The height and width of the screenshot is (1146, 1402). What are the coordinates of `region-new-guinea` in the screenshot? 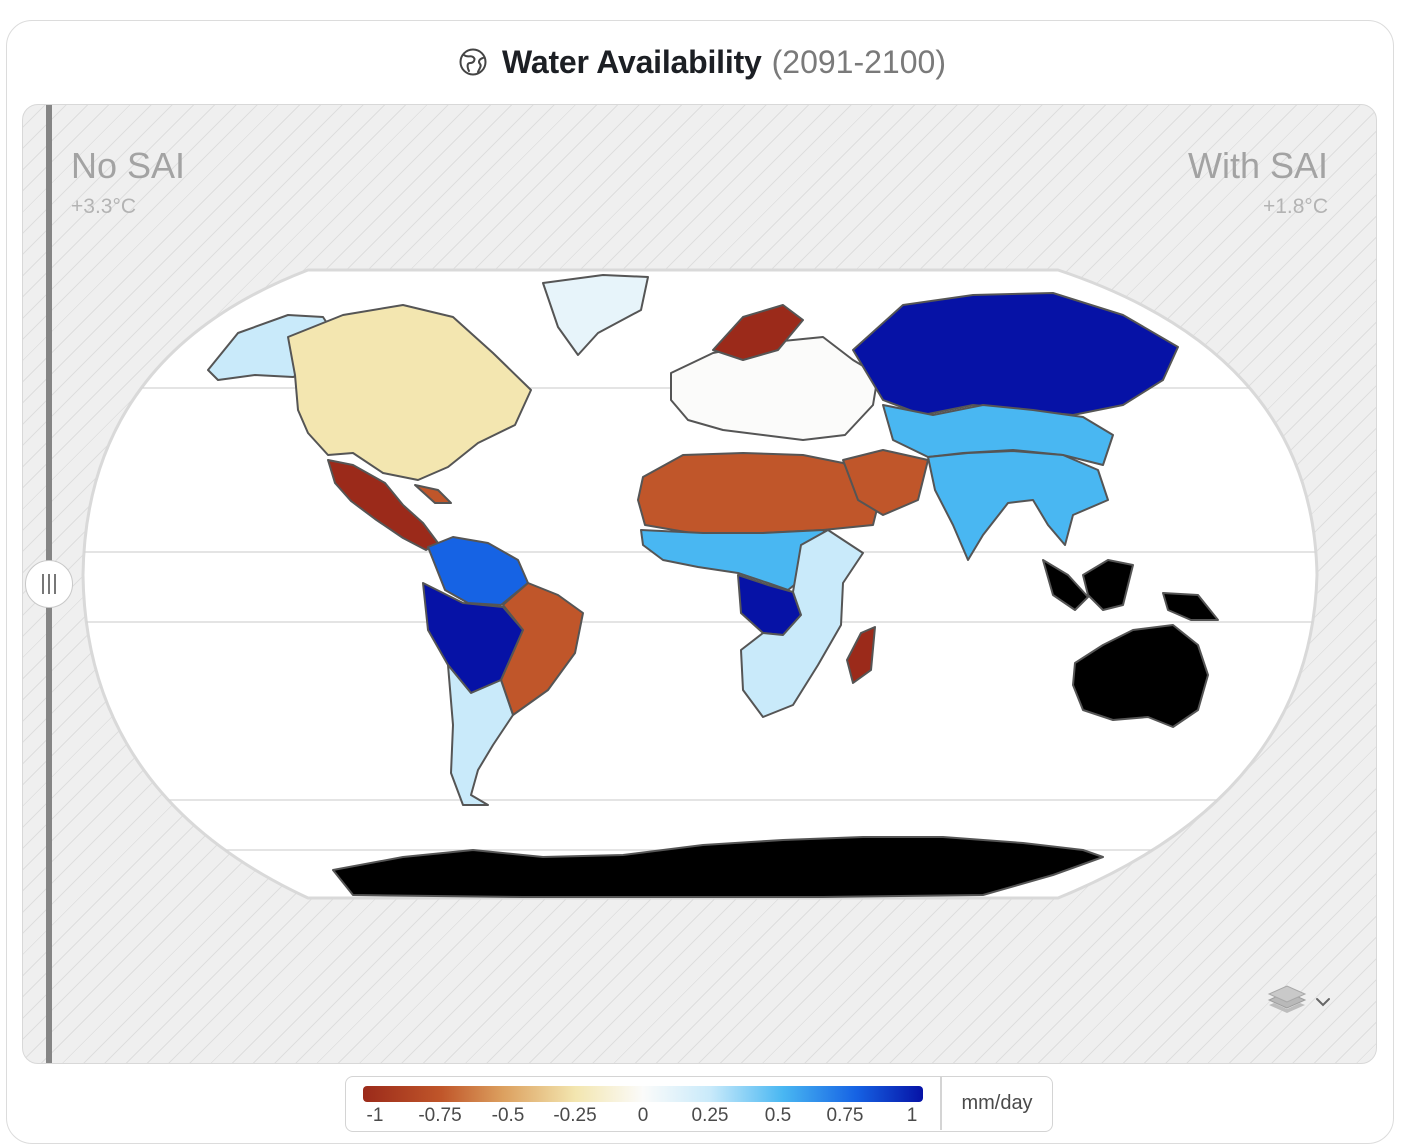 It's located at (1190, 606).